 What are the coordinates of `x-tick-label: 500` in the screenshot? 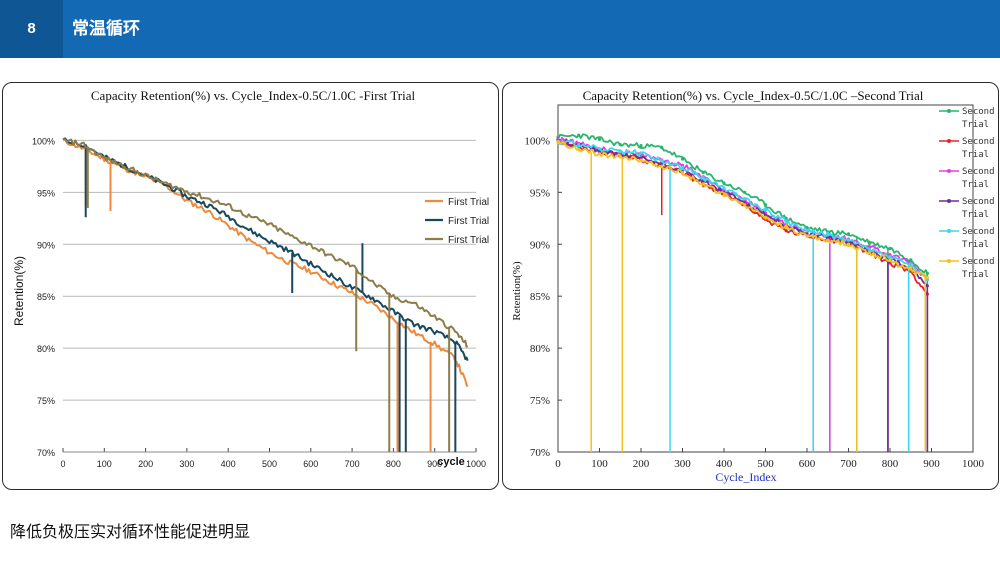 It's located at (269, 464).